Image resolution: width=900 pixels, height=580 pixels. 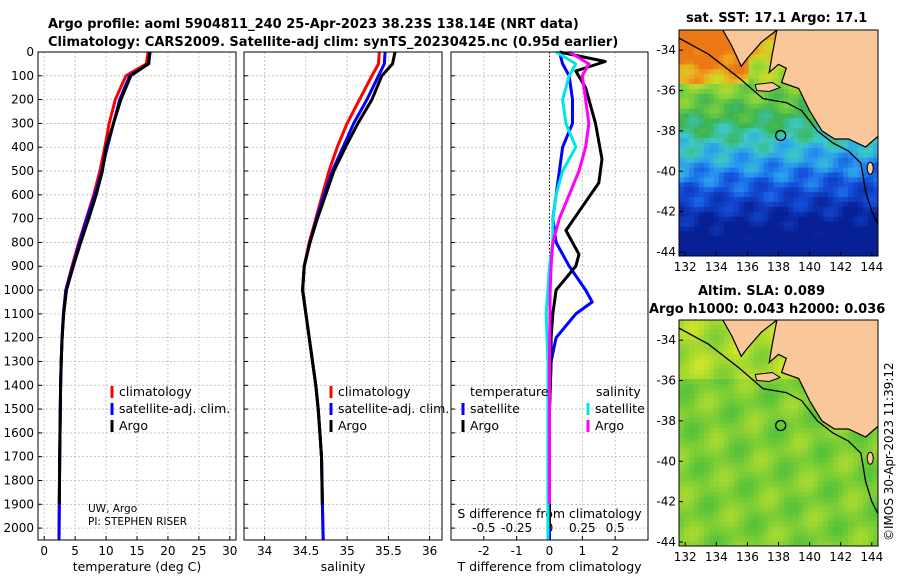 What do you see at coordinates (776, 18) in the screenshot?
I see `map-top-title: sat. SST: 17.1 Argo: 17.1` at bounding box center [776, 18].